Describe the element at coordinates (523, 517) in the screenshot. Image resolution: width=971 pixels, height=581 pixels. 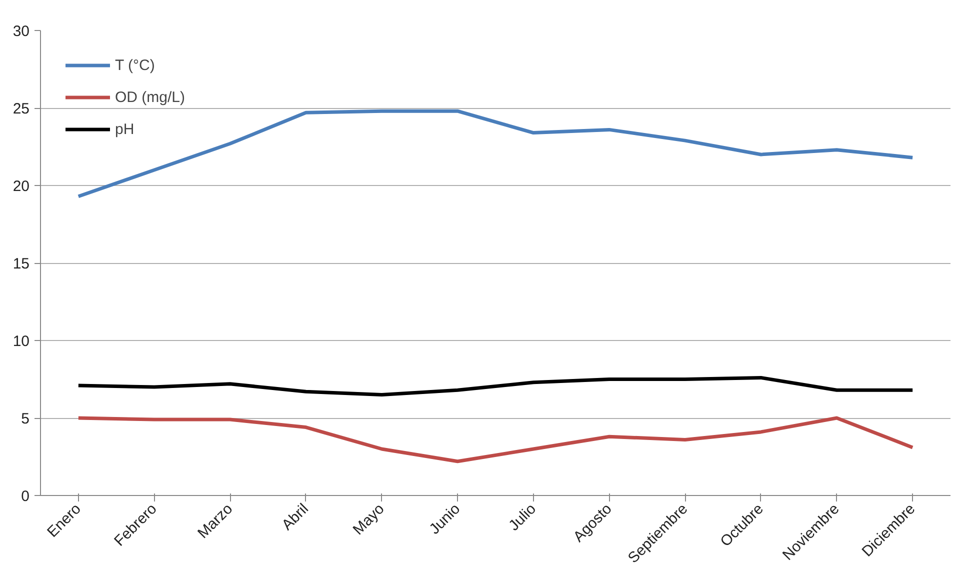
I see `x-tick-label: Julio` at that location.